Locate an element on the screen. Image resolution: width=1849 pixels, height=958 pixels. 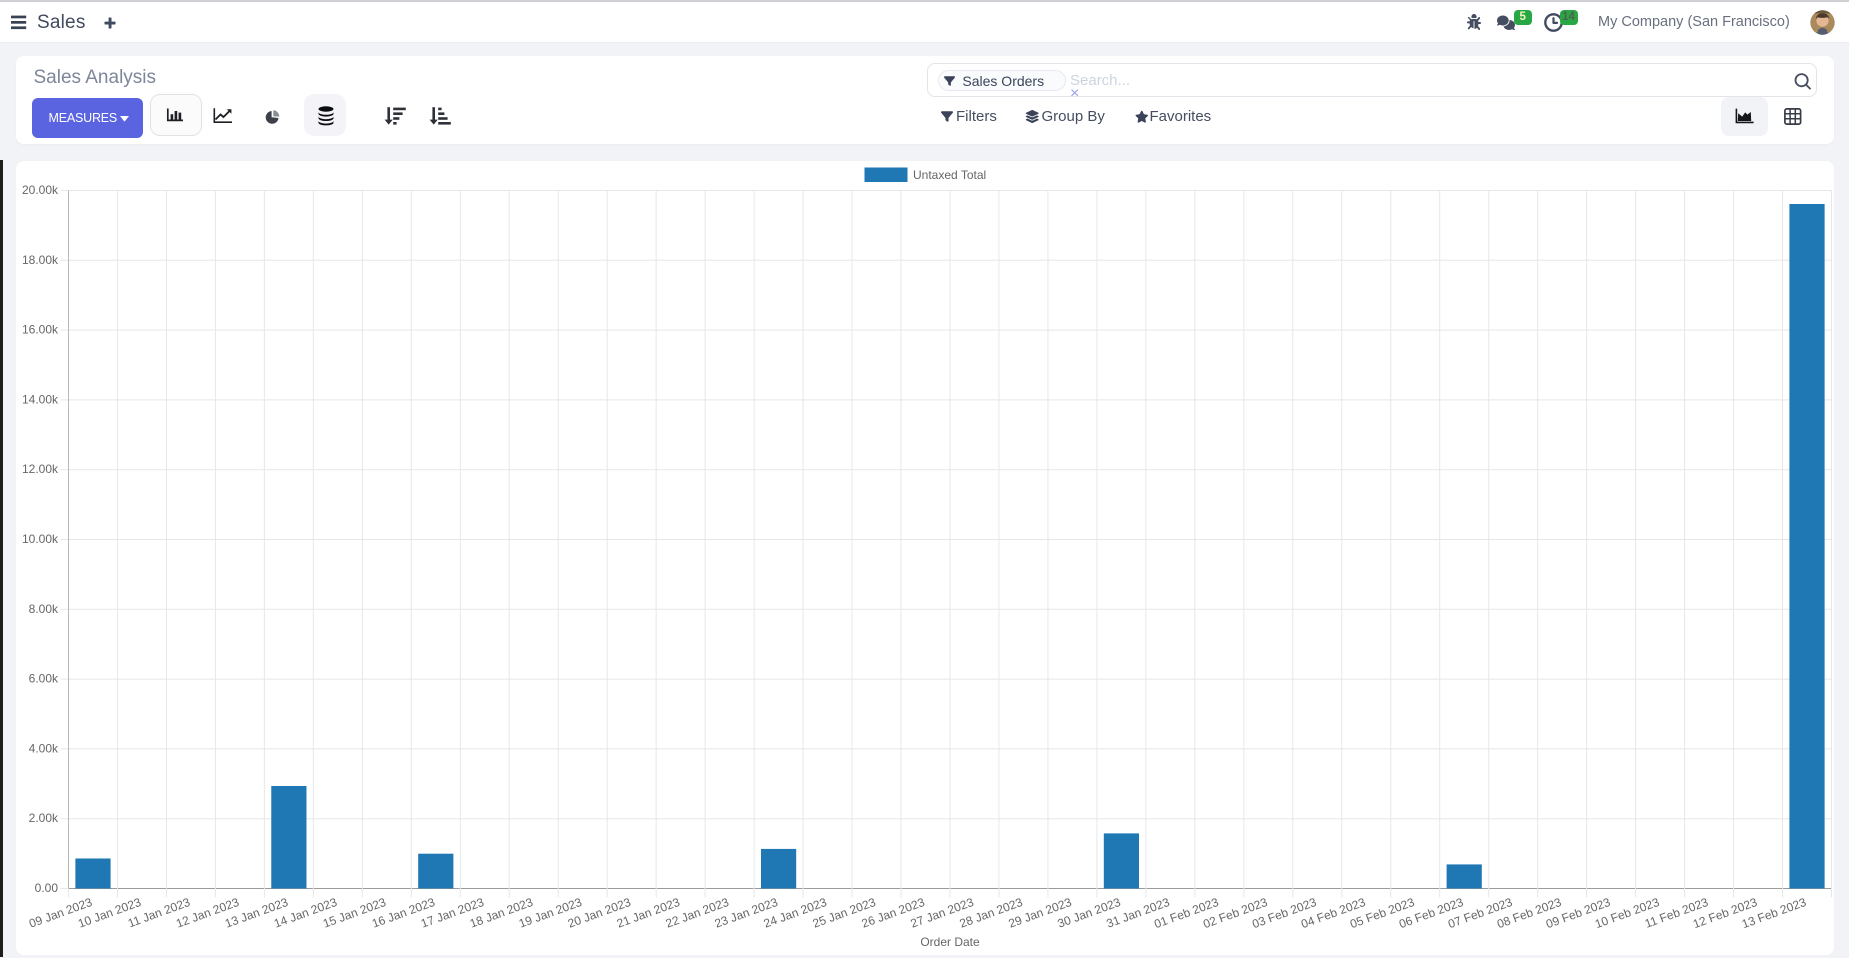
svg-text: 20.00k is located at coordinates (39, 190).